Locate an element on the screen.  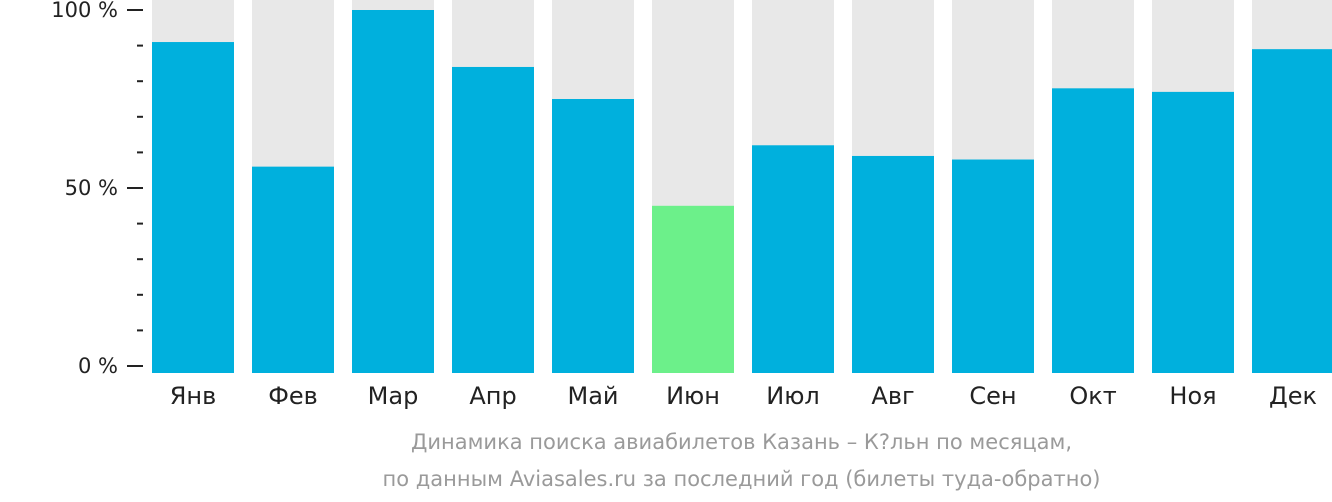
y-tick-label: 50 % is located at coordinates (91, 188).